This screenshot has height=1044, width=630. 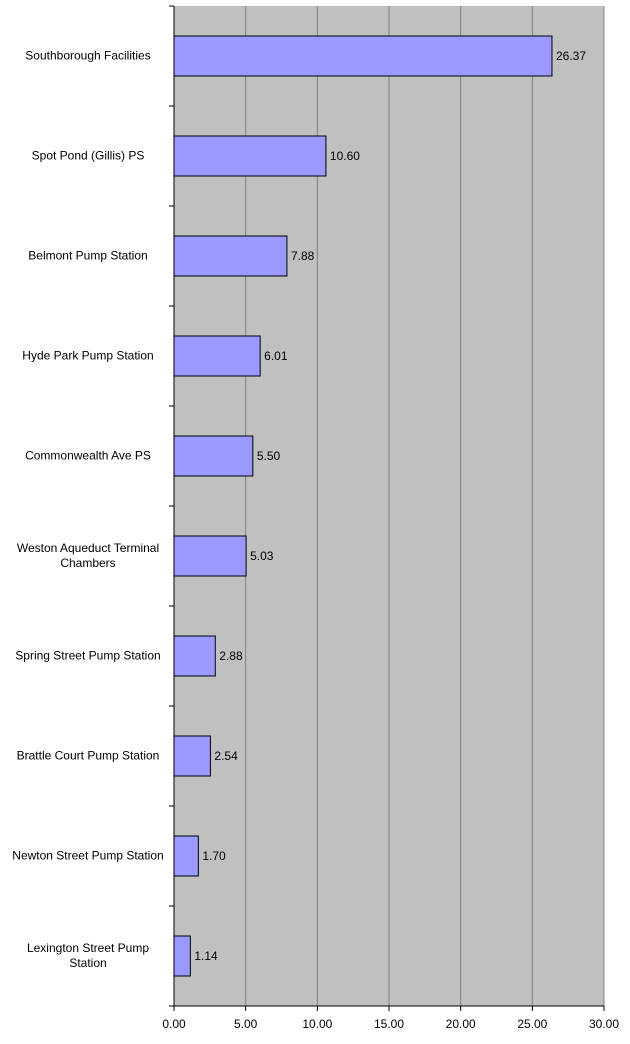 What do you see at coordinates (88, 555) in the screenshot?
I see `category-label: Weston Aqueduct Terminal Chambers` at bounding box center [88, 555].